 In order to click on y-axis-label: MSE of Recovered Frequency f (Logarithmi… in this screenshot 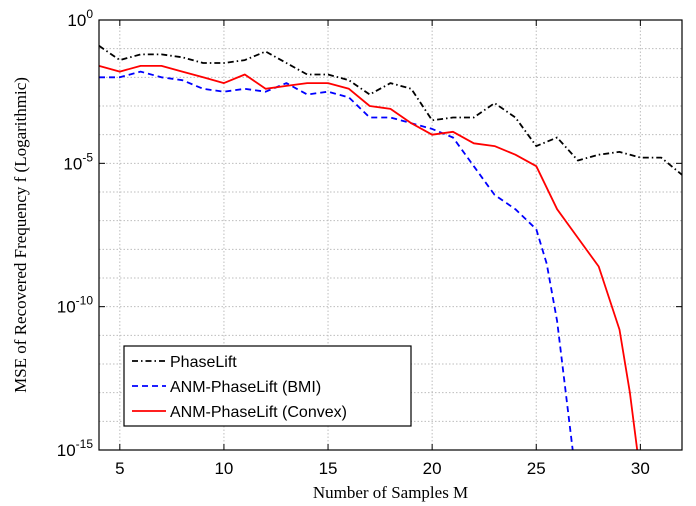, I will do `click(20, 235)`.